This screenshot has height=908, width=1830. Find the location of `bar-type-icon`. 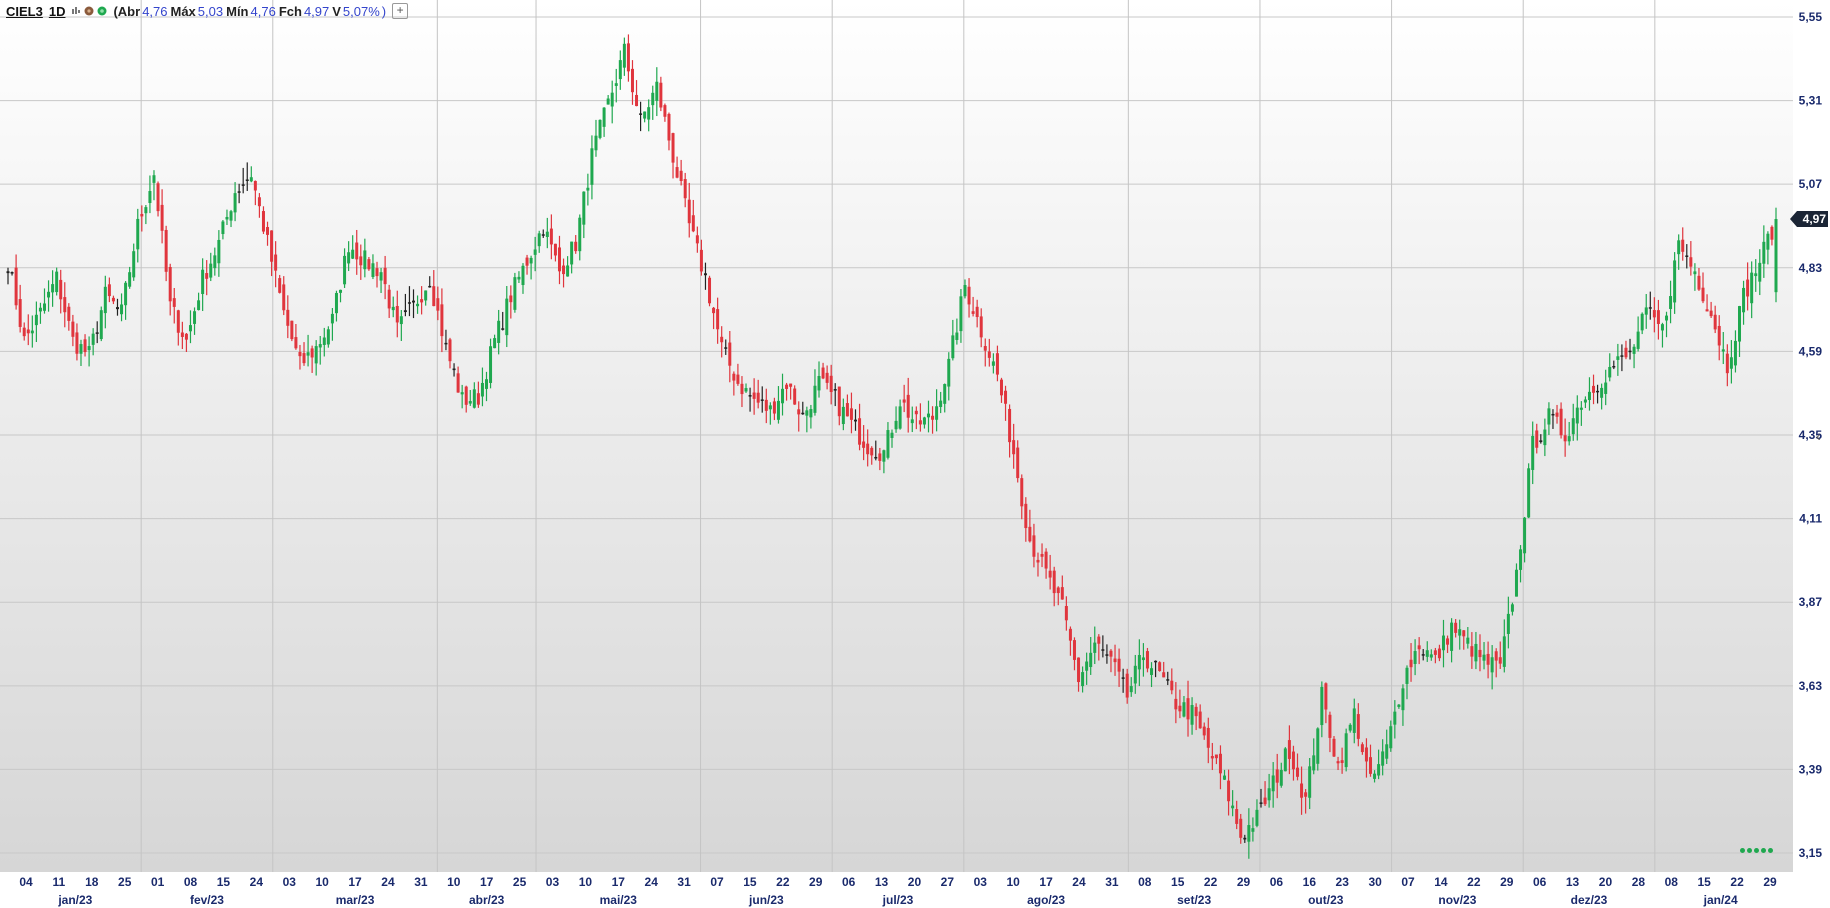

bar-type-icon is located at coordinates (76, 11).